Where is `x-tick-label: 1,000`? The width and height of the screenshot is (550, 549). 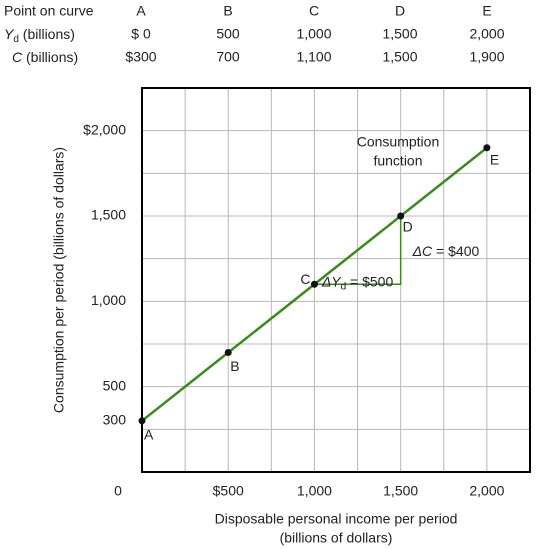
x-tick-label: 1,000 is located at coordinates (314, 491).